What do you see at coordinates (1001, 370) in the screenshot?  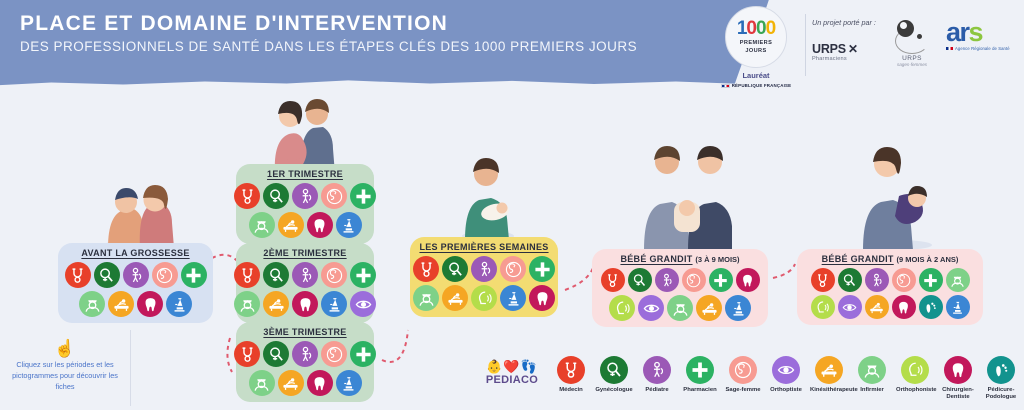 I see `legend-icon-pedicure-podologue` at bounding box center [1001, 370].